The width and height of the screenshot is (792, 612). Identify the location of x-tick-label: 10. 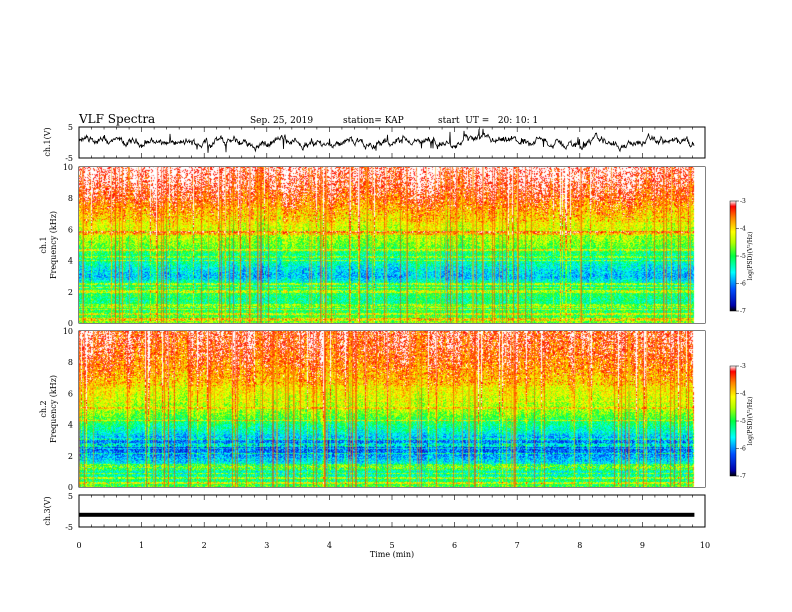
(705, 545).